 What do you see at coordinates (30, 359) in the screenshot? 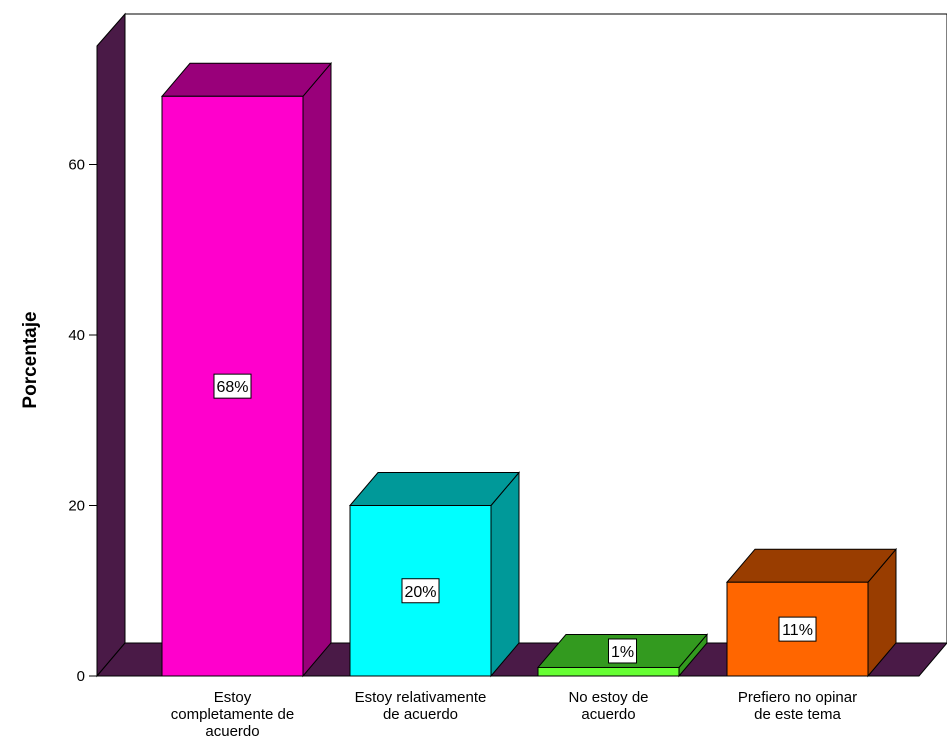
I see `y-axis-title: Porcentaje` at bounding box center [30, 359].